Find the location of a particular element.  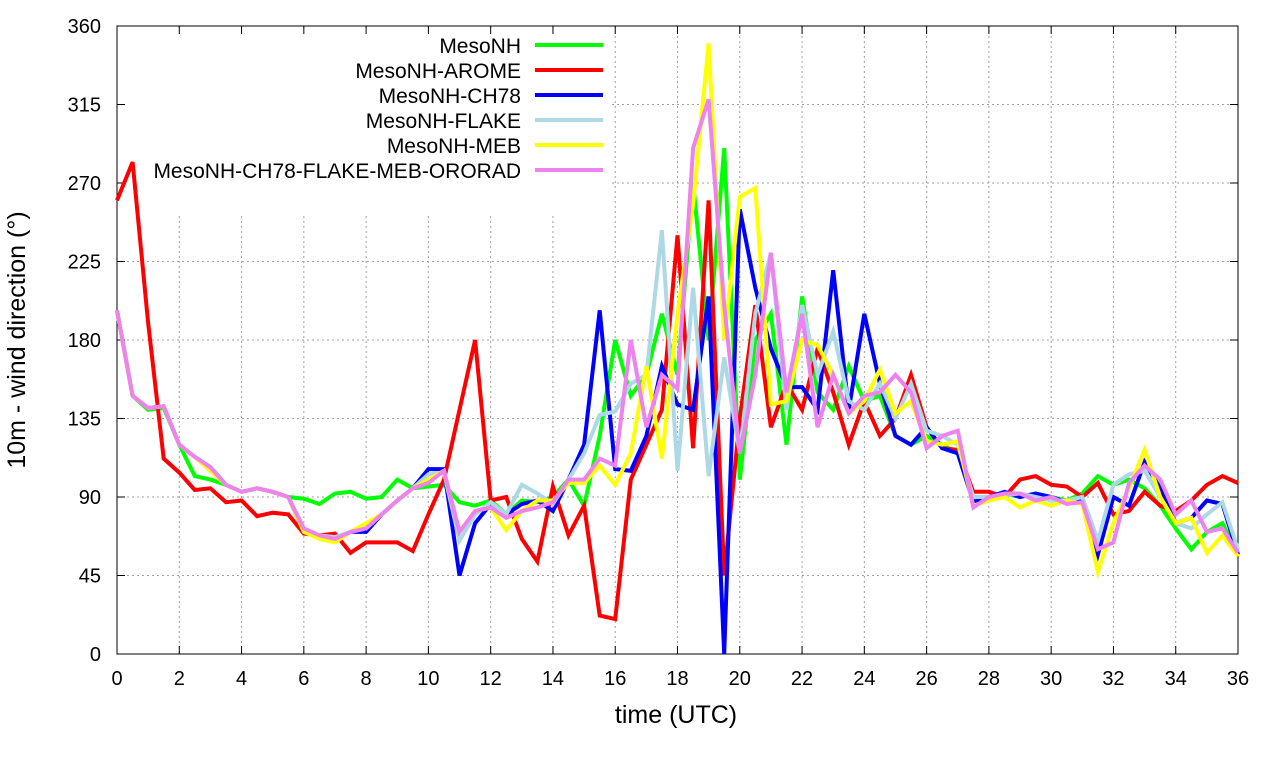

y-tick-label: 45 is located at coordinates (90, 577).